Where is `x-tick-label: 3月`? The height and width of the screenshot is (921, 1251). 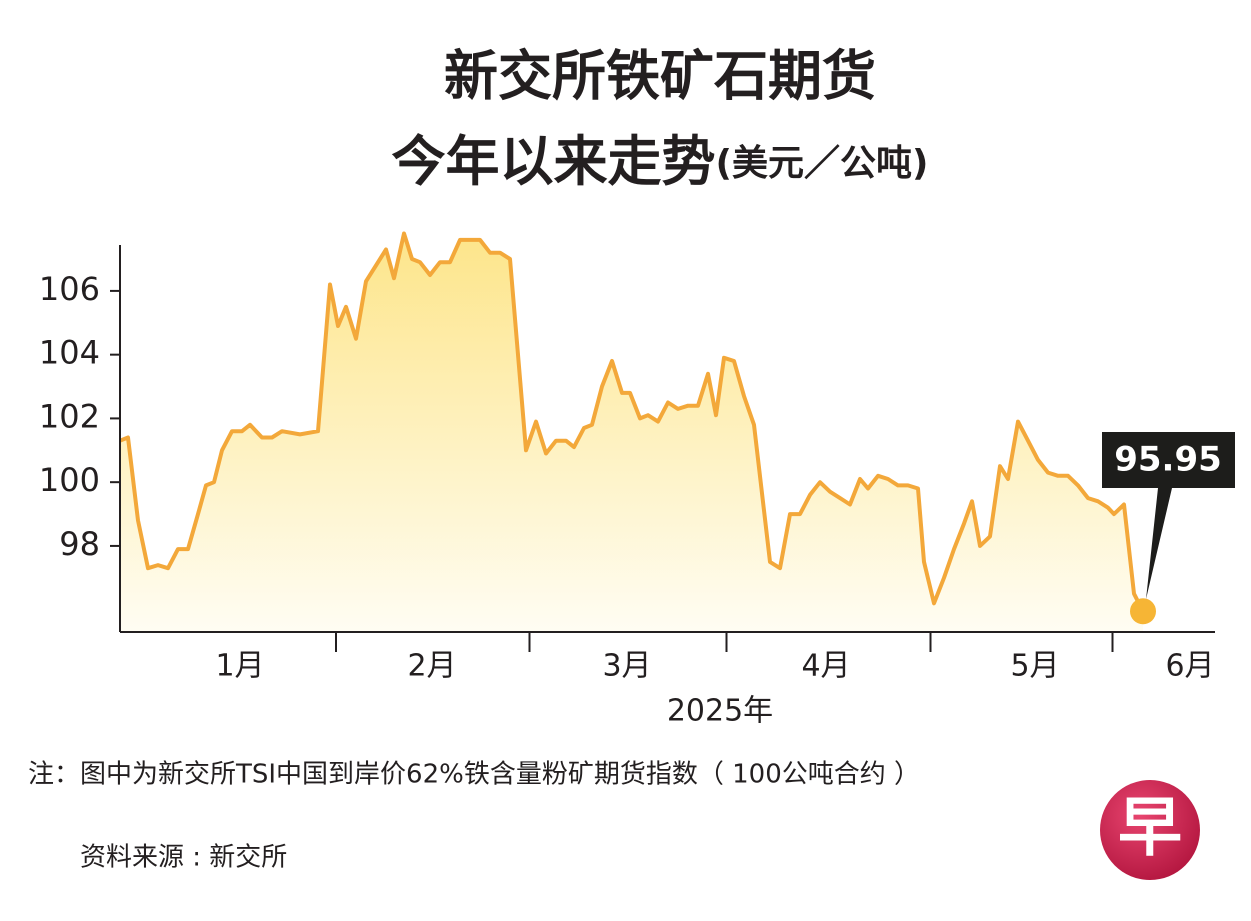
x-tick-label: 3月 is located at coordinates (626, 666).